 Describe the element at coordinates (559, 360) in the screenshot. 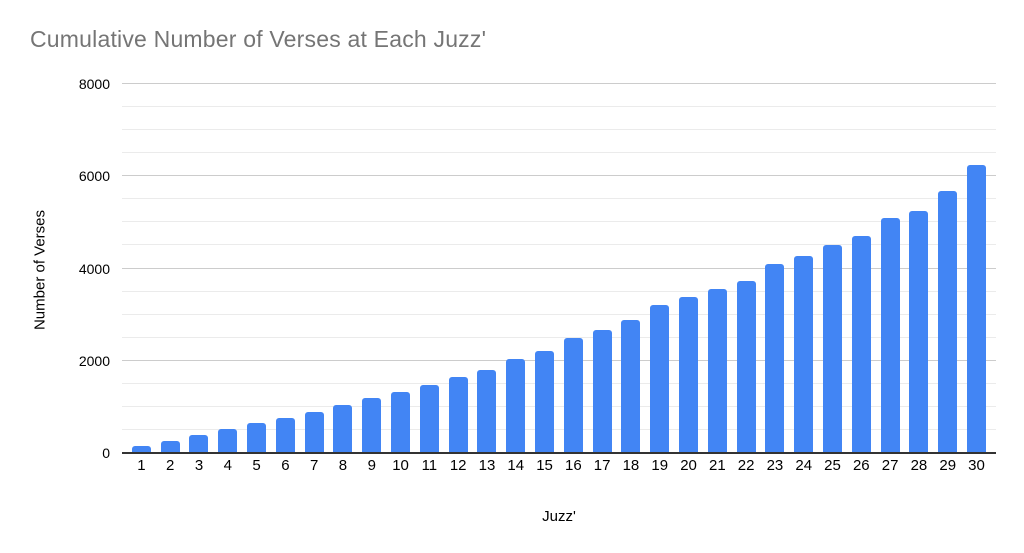

I see `gridline-major-2000` at that location.